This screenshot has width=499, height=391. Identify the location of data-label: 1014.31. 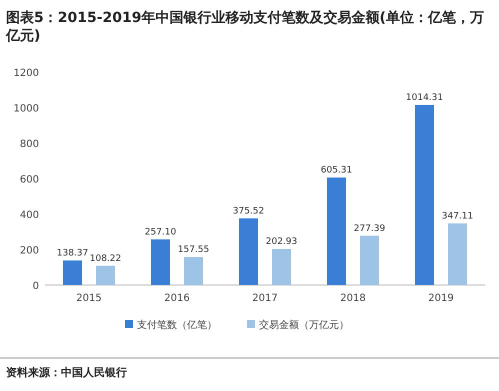
(425, 97).